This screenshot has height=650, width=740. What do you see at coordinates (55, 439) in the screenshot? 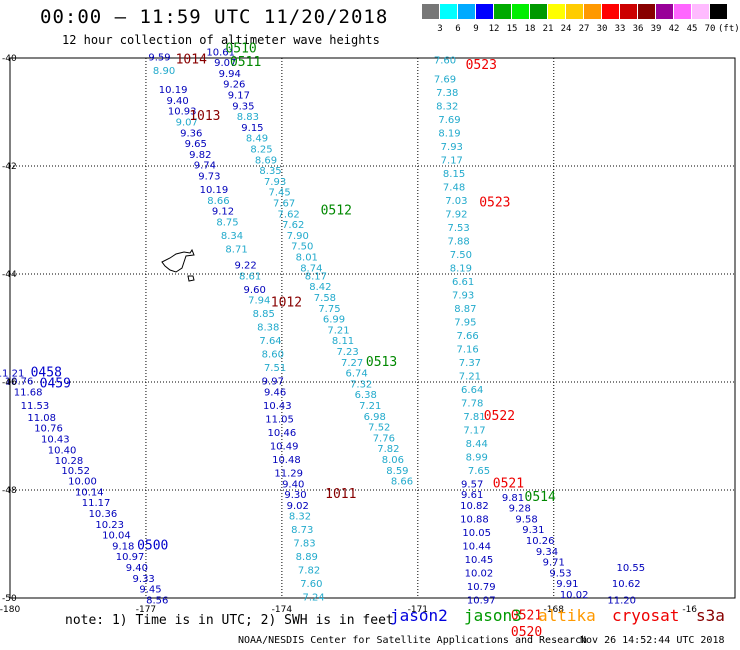
I see `swh-value: 10.43` at bounding box center [55, 439].